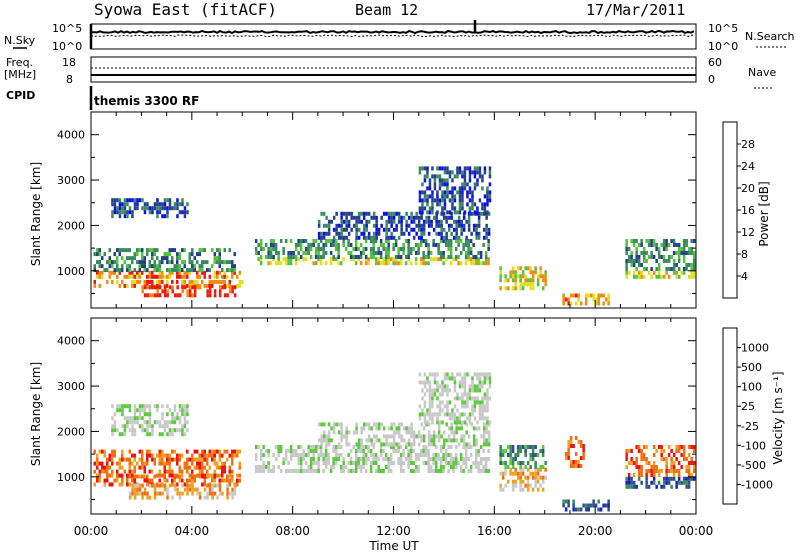 This screenshot has height=554, width=800. I want to click on time-tick-label: 16:00, so click(494, 531).